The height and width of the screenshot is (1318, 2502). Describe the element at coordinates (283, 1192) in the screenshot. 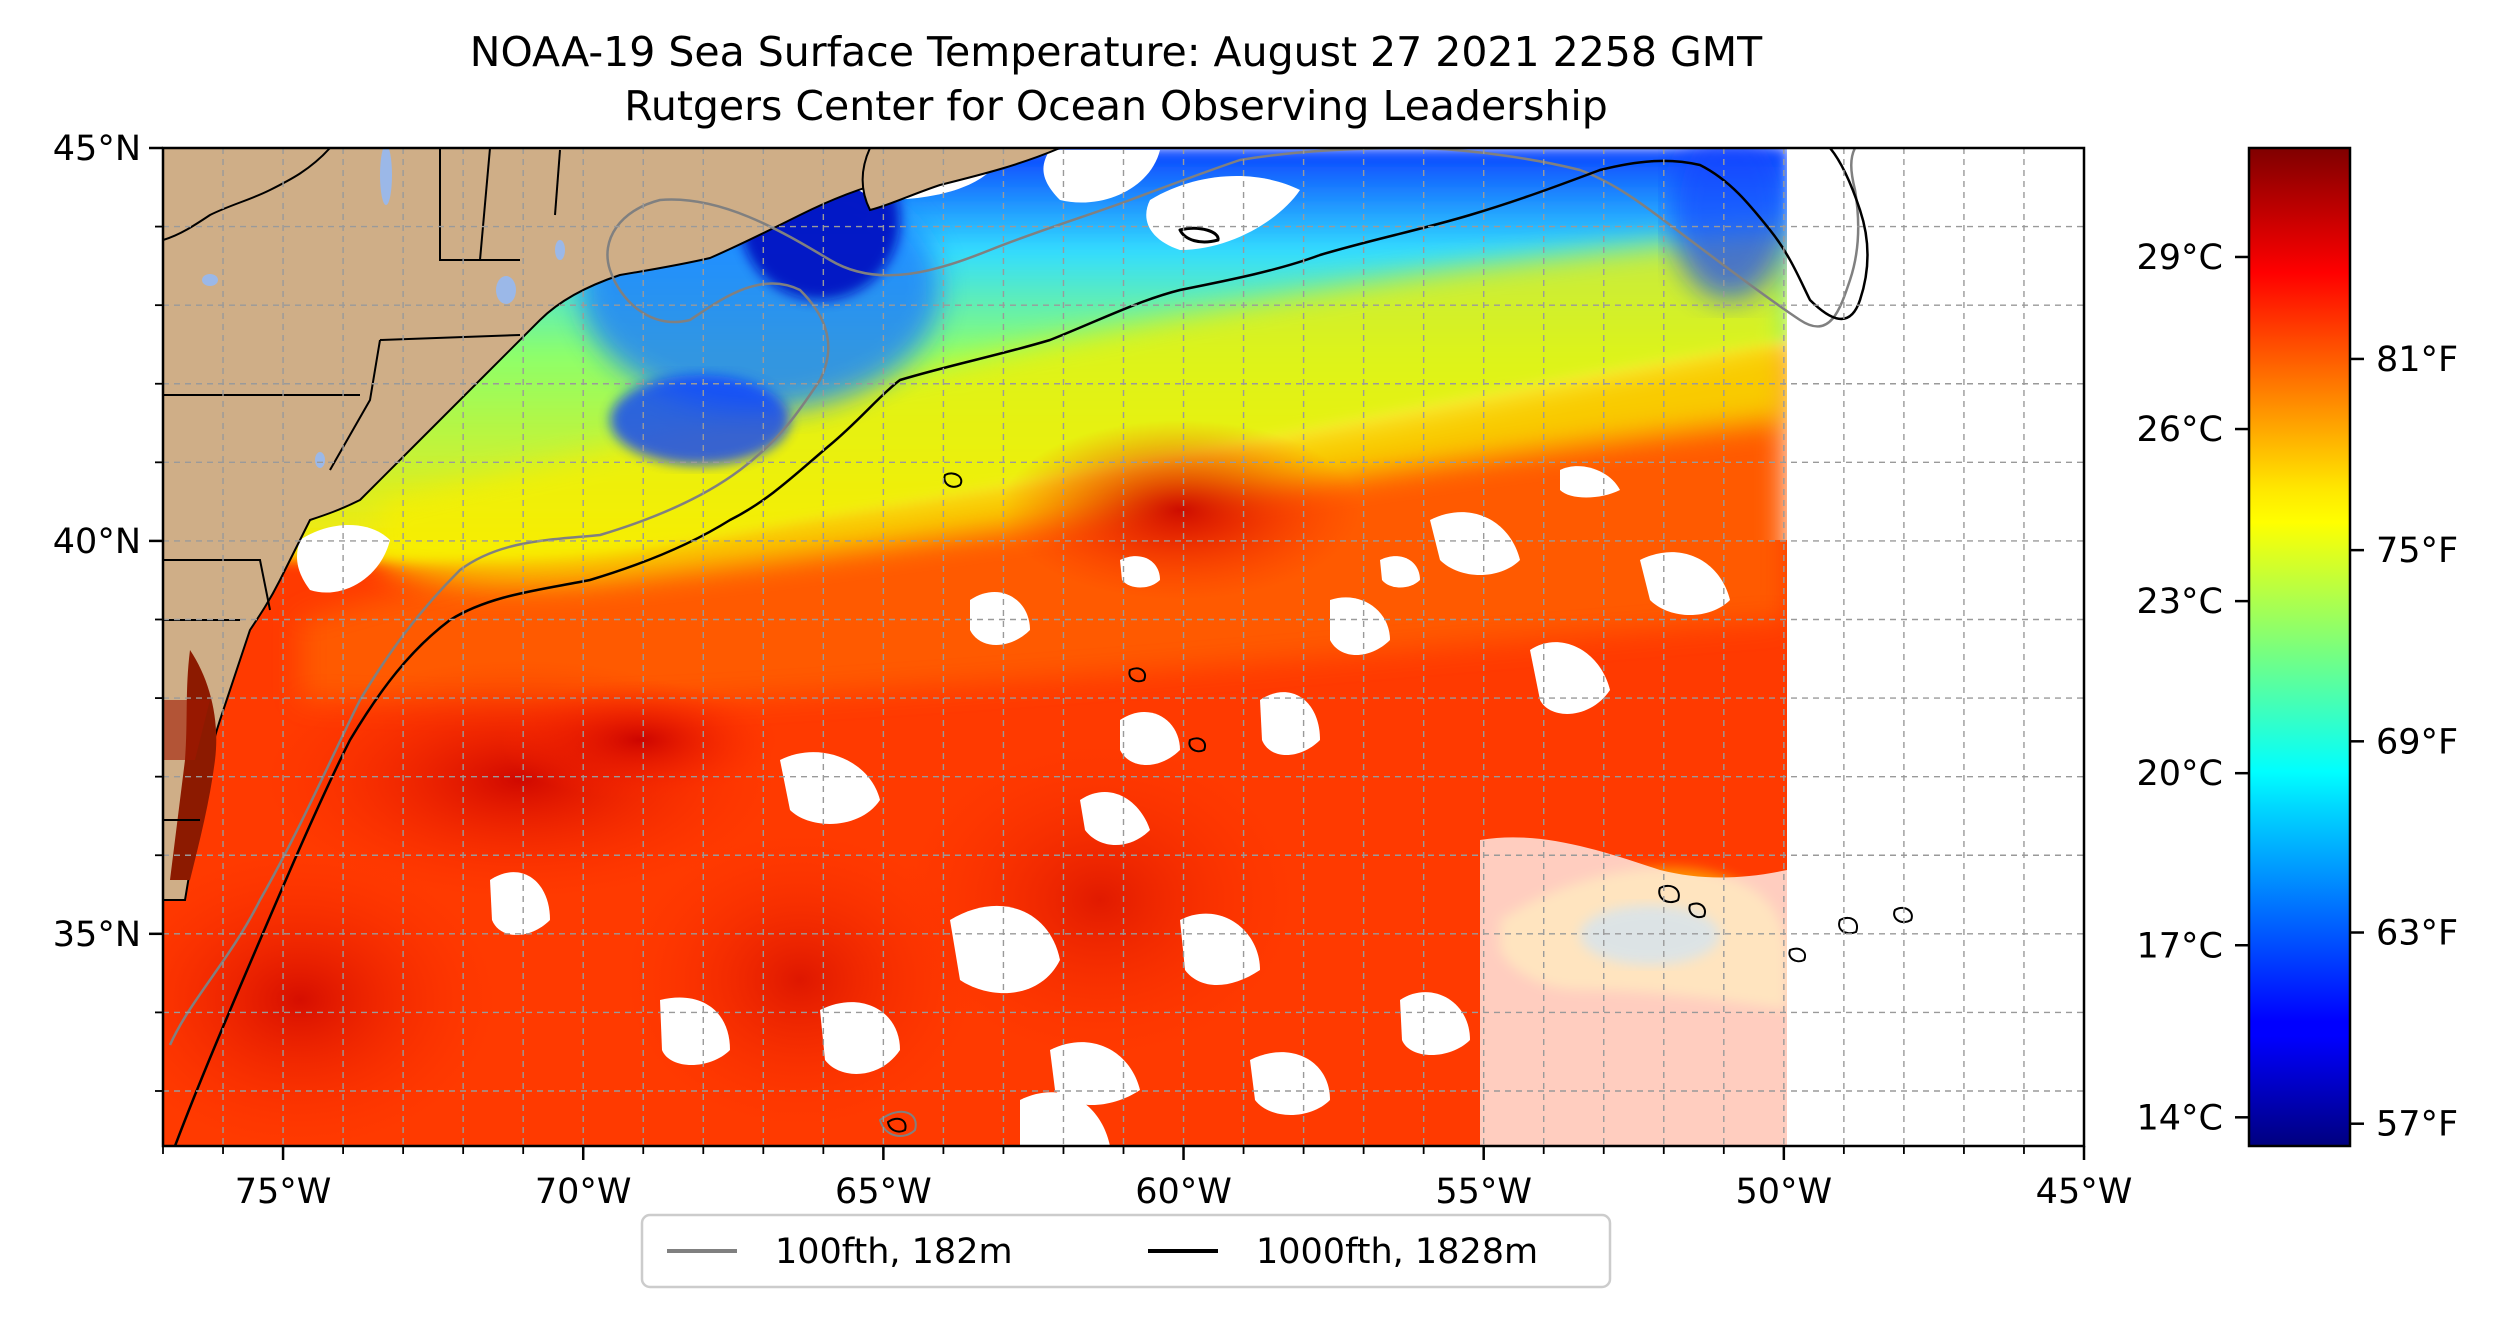

I see `x-tick-label: 75°W` at that location.